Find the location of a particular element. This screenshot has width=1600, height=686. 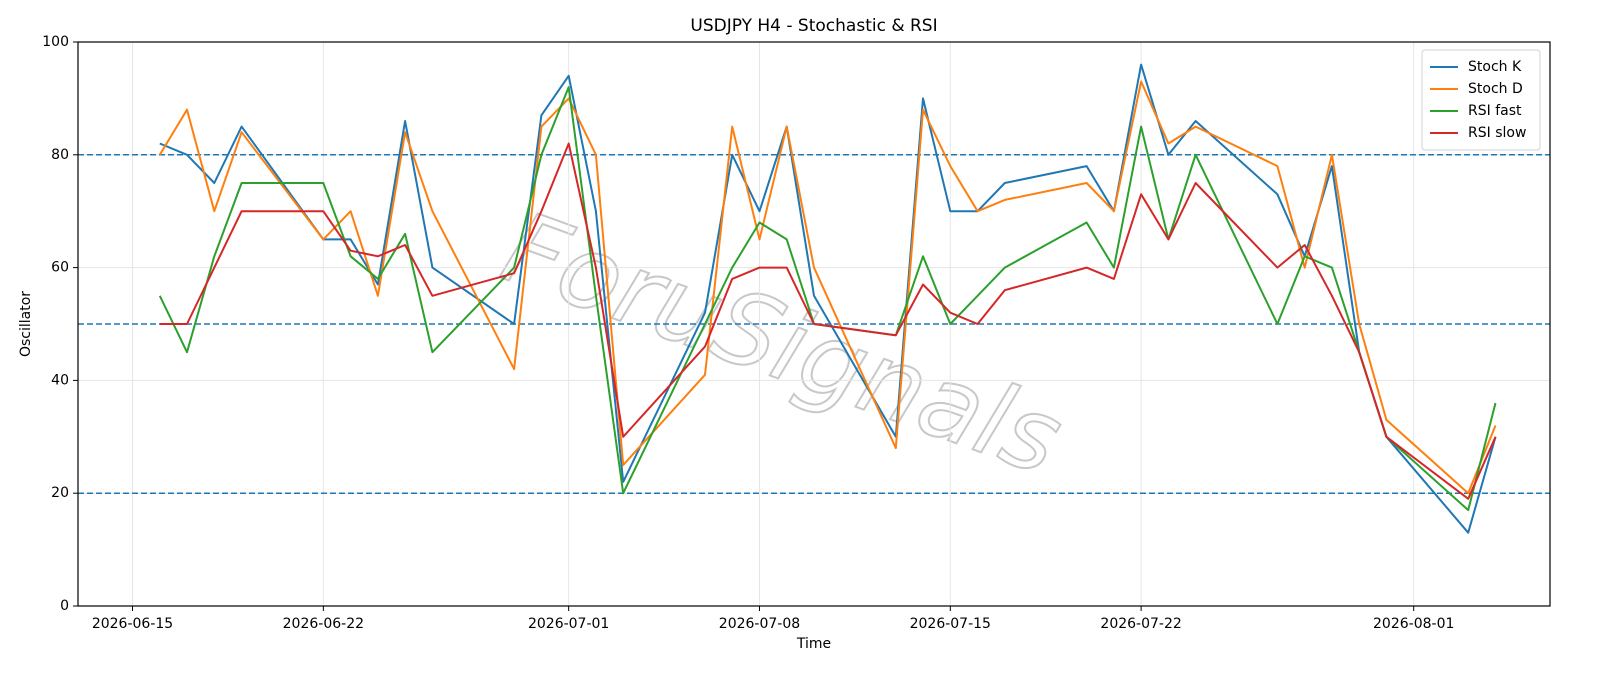

x-tick-label: 2026-06-22 is located at coordinates (323, 624).